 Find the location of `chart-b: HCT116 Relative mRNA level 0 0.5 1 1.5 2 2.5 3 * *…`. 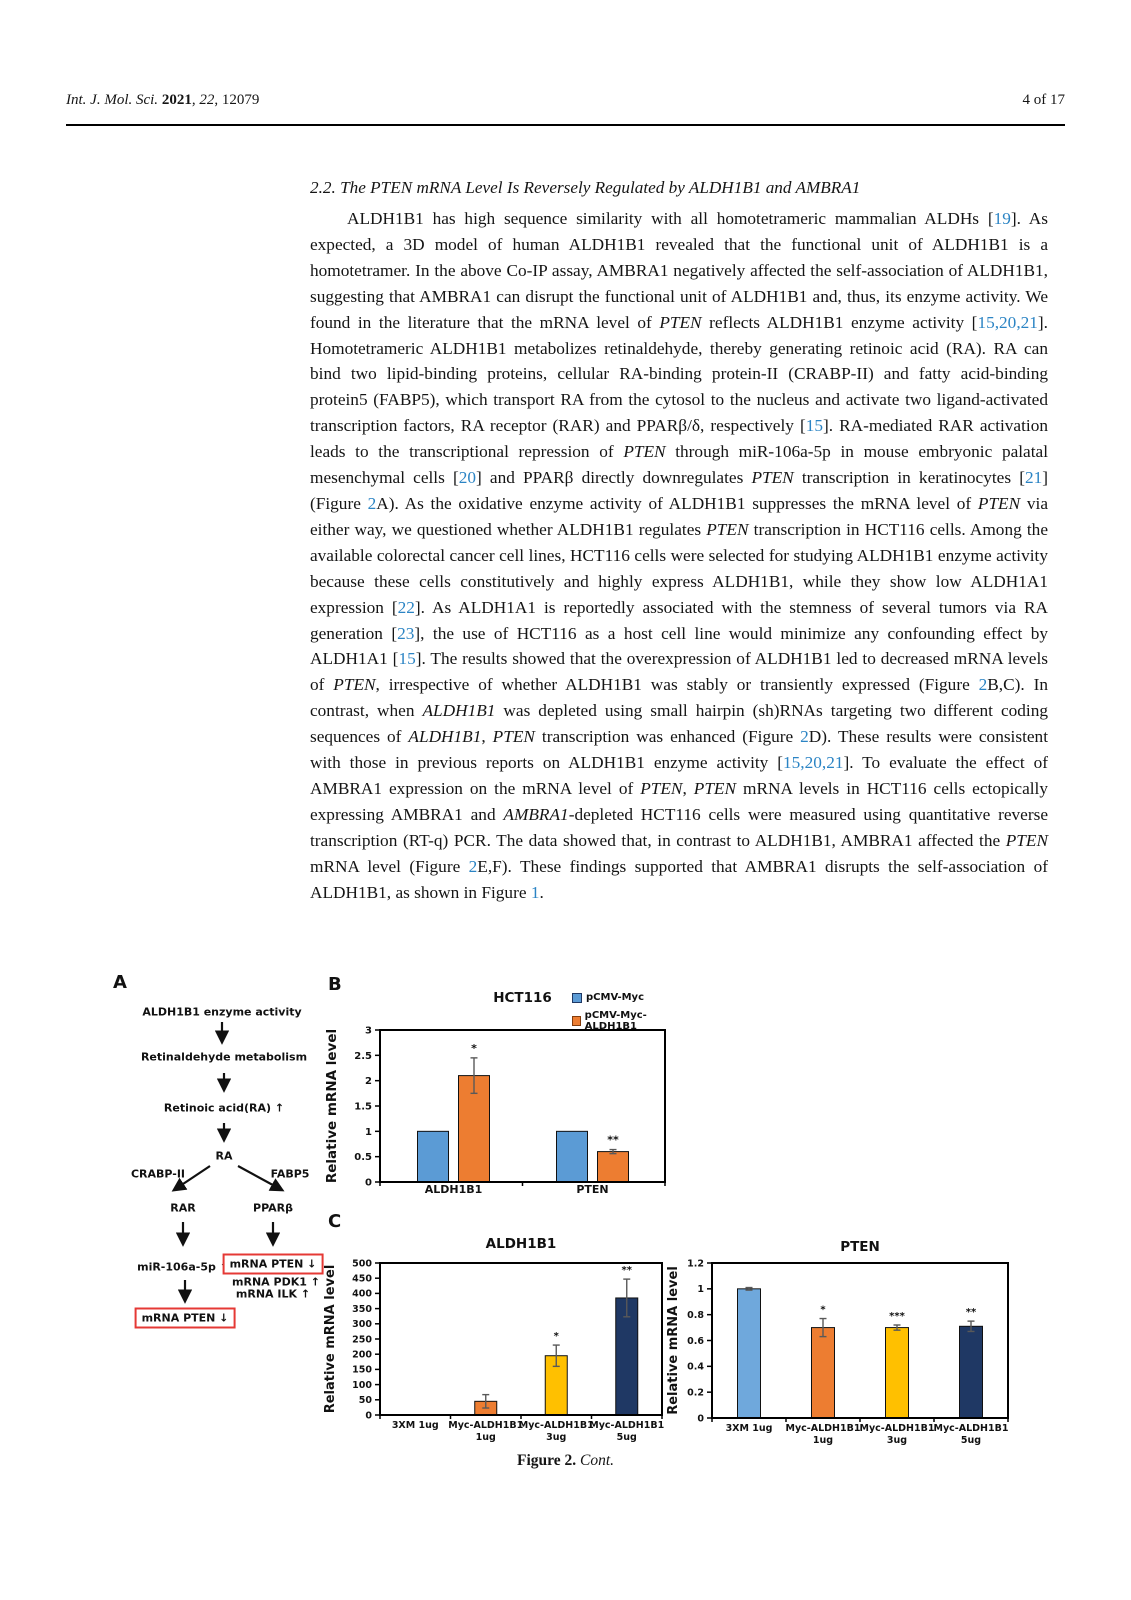

chart-b: HCT116 Relative mRNA level 0 0.5 1 1.5 2 2.5 3 * *… is located at coordinates (500, 1076).